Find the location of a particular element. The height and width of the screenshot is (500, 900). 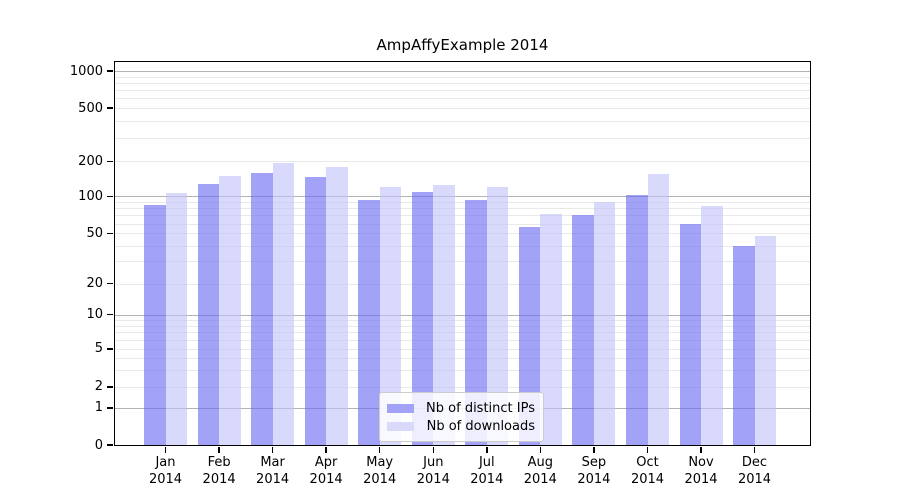

bar-distinct-ips-sep is located at coordinates (583, 330).